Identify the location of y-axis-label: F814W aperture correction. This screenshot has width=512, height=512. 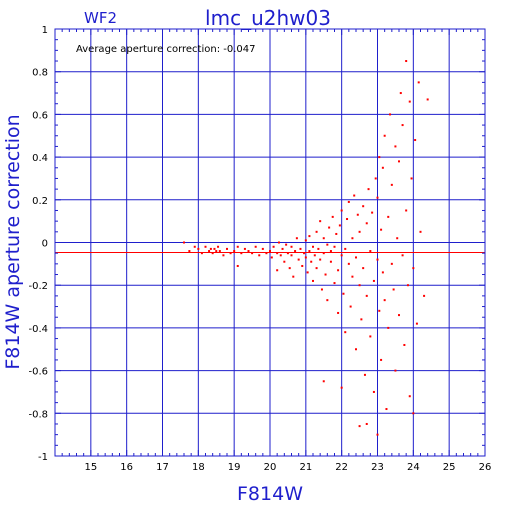
(13, 241).